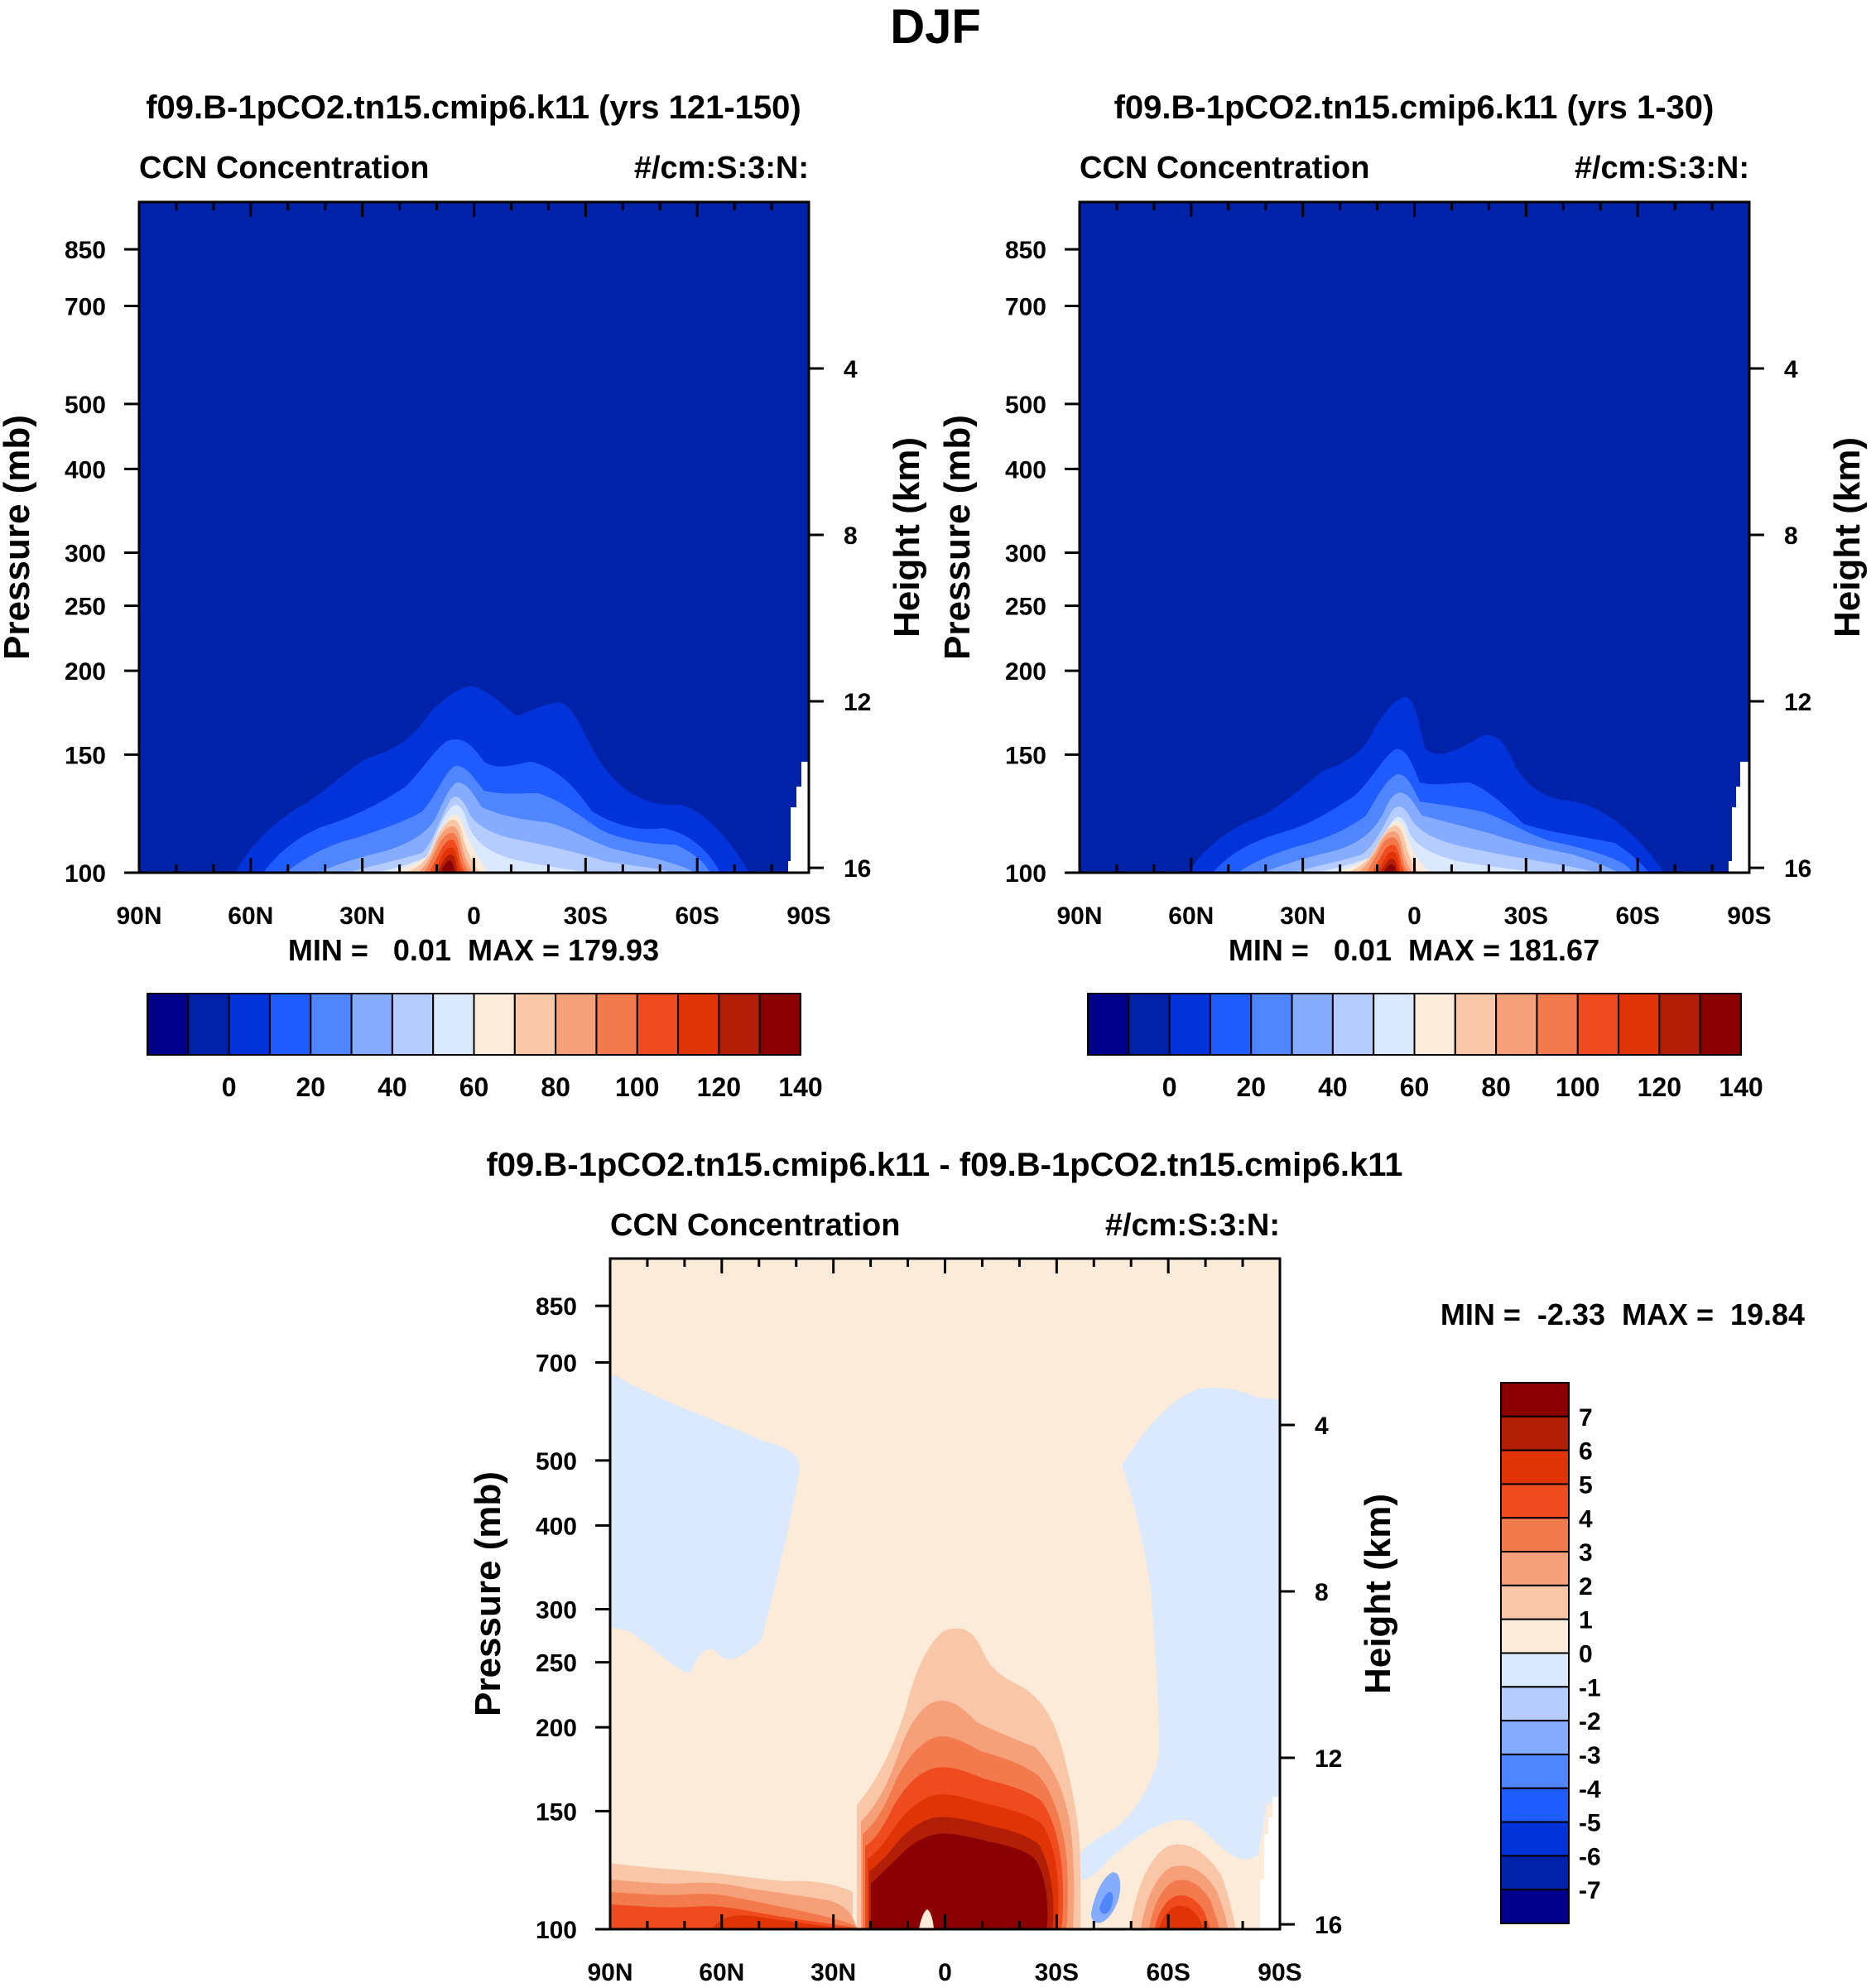  I want to click on panel-b-x-tick-label: 90S, so click(1749, 916).